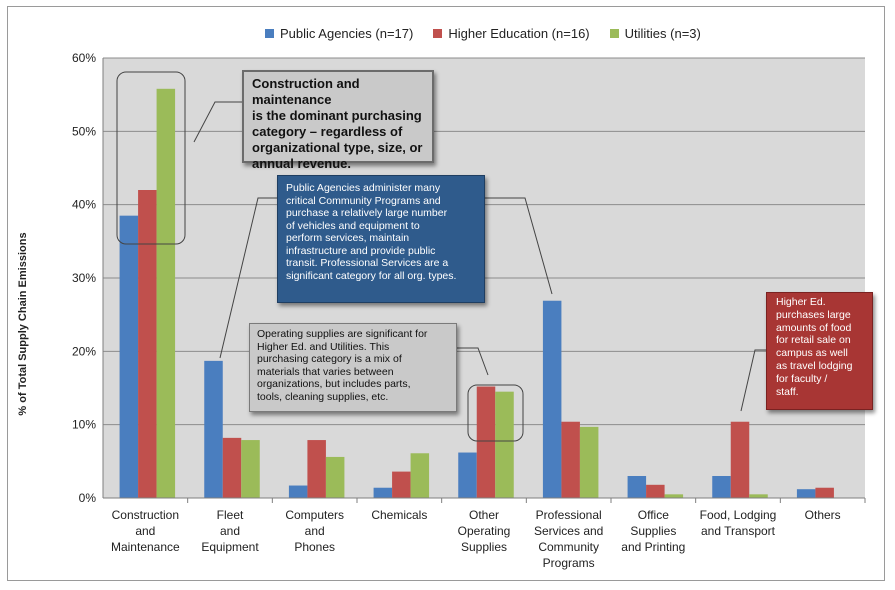 This screenshot has height=590, width=895. What do you see at coordinates (84, 58) in the screenshot?
I see `y-tick-label: 60%` at bounding box center [84, 58].